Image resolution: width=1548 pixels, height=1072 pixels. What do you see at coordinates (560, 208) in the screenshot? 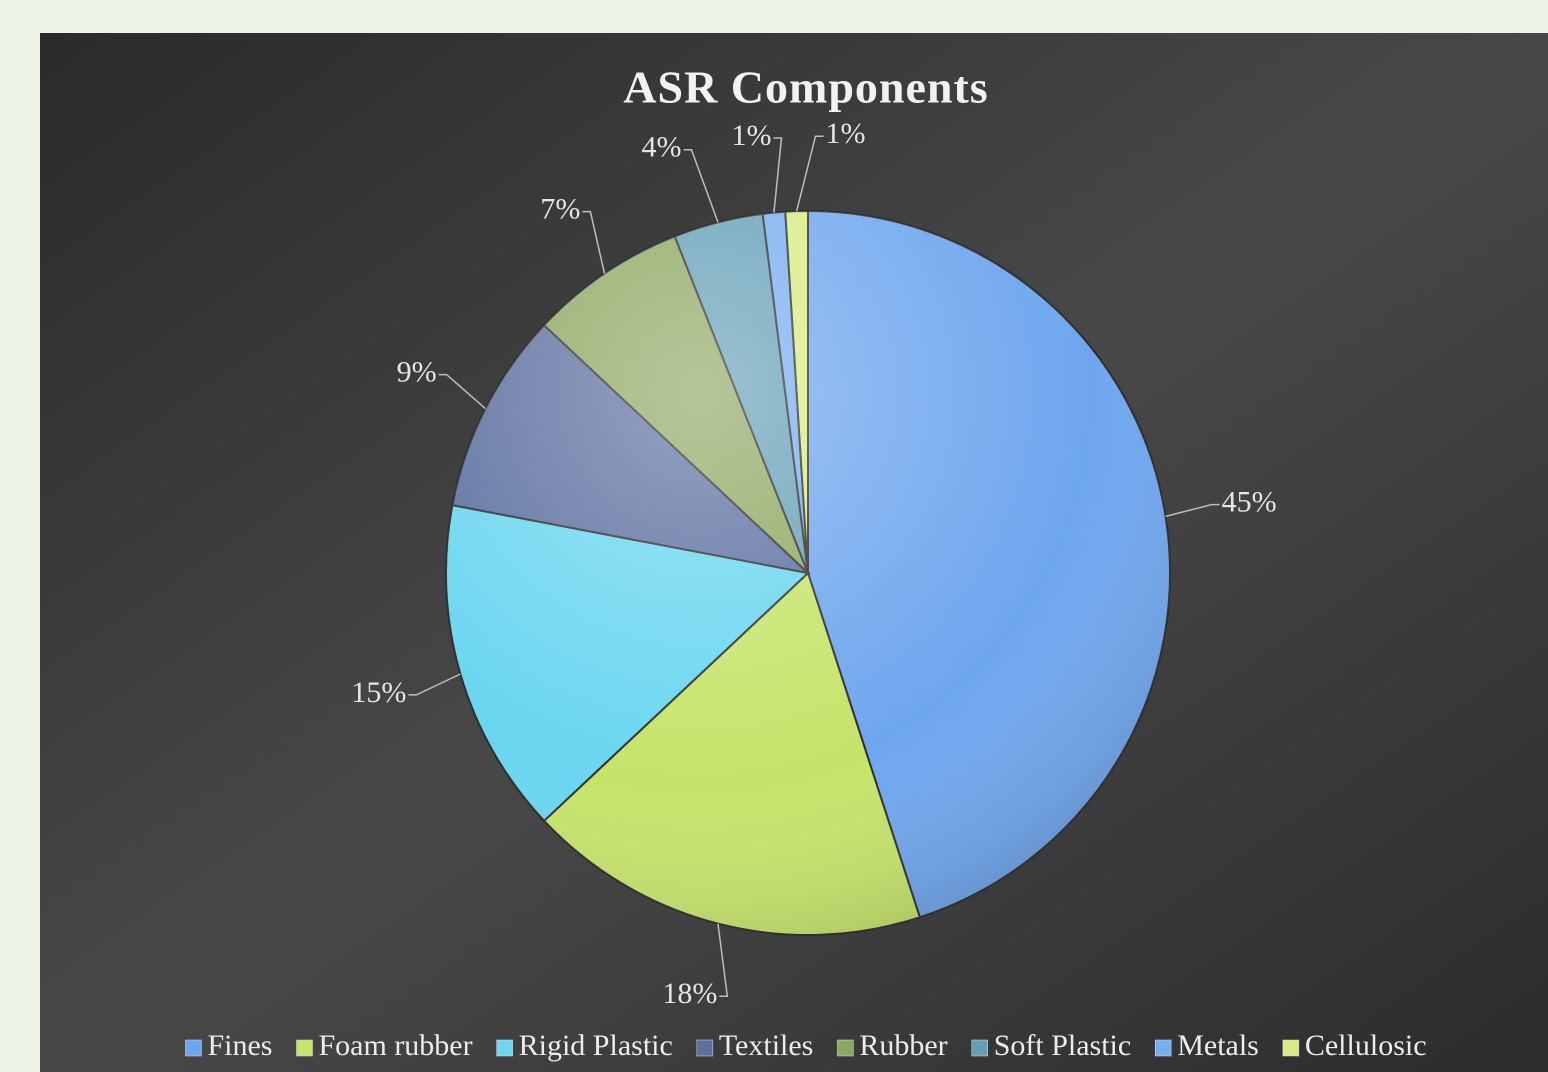
I see `data-label: 7%` at bounding box center [560, 208].